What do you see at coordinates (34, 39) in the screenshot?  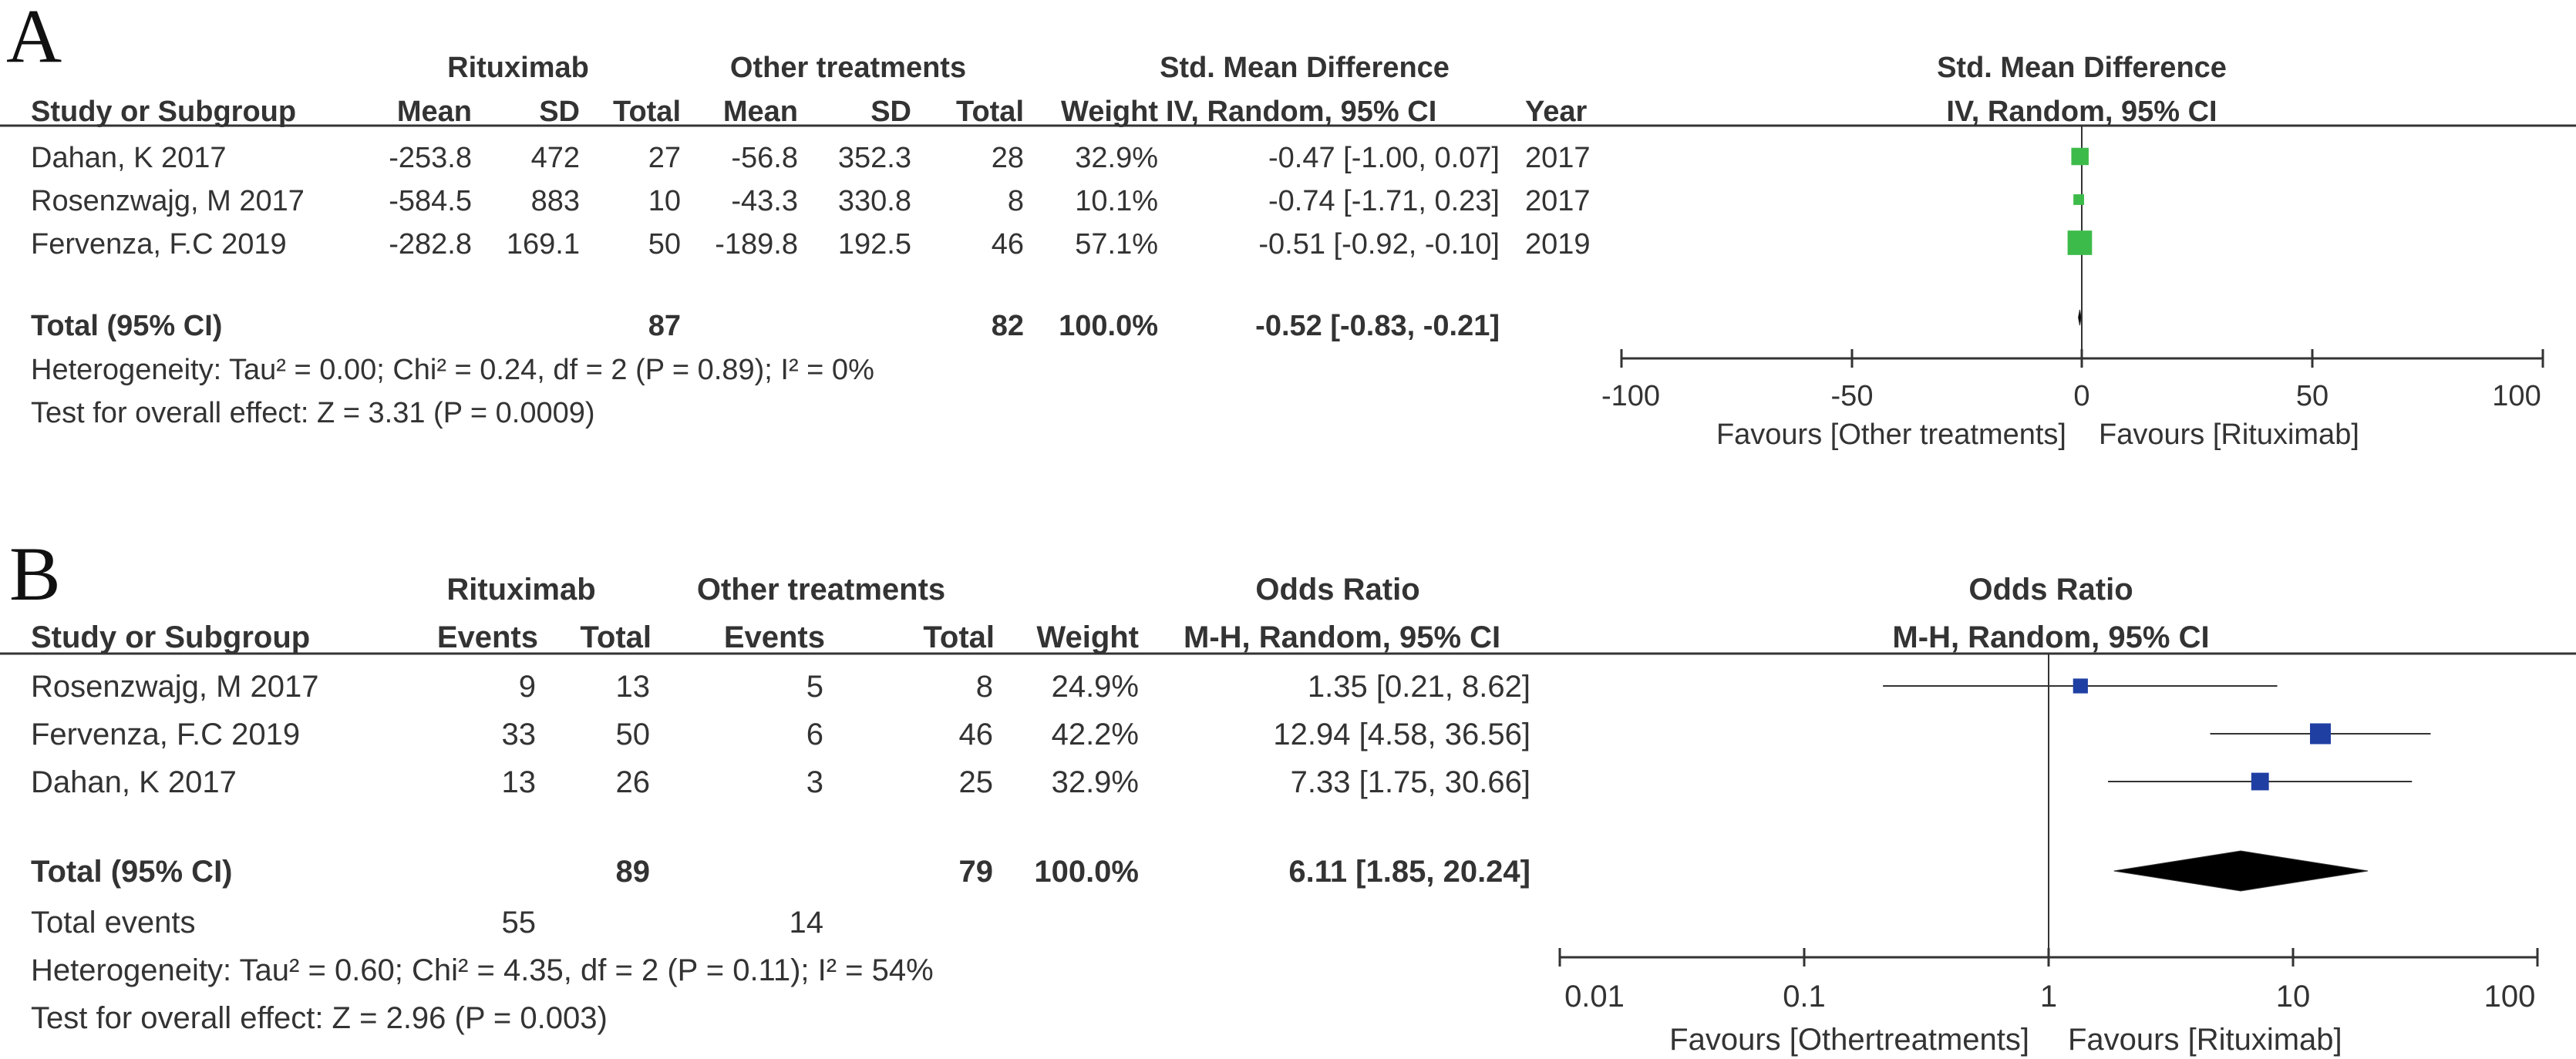 I see `panel-letter-a: A` at bounding box center [34, 39].